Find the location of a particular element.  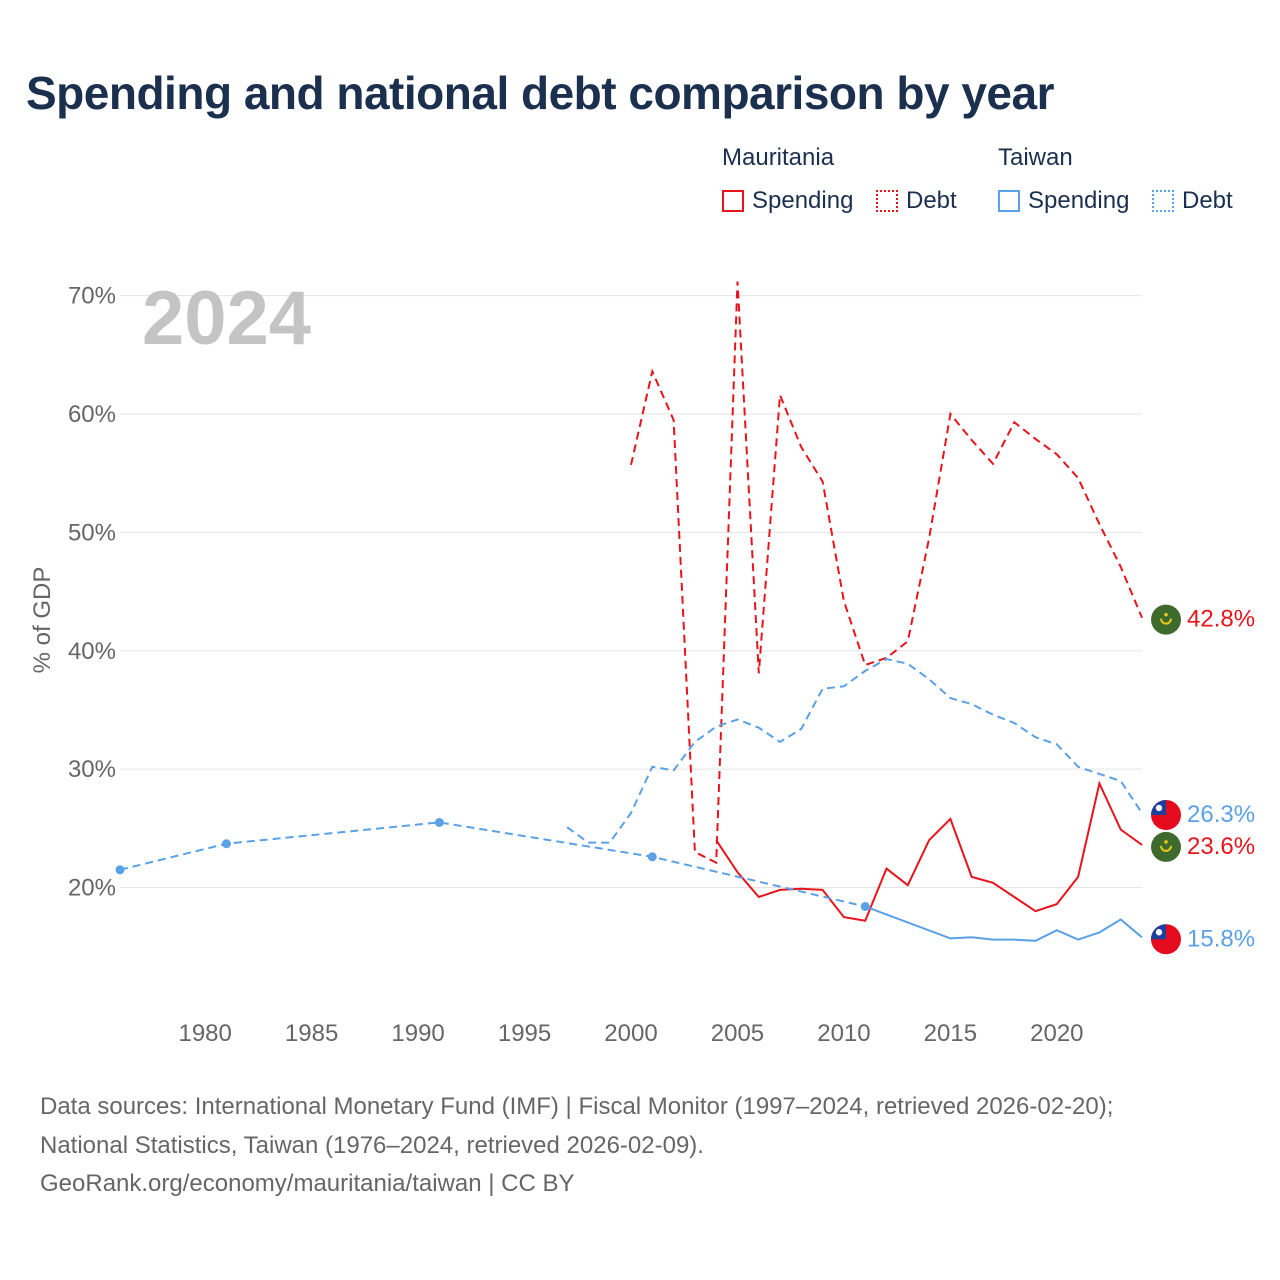

mauritania-spending-end-label: 23.6% is located at coordinates (1221, 846).